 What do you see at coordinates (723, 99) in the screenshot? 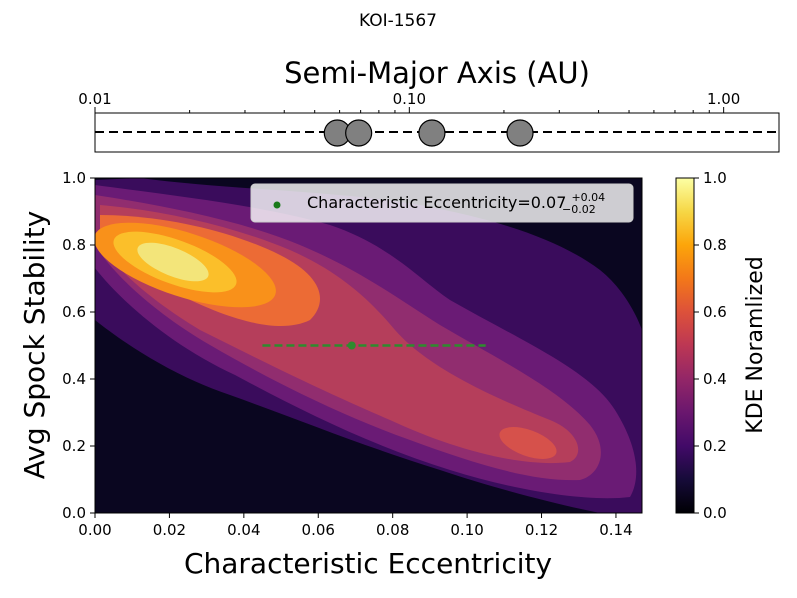
I see `strip-tick-label: 1.00` at bounding box center [723, 99].